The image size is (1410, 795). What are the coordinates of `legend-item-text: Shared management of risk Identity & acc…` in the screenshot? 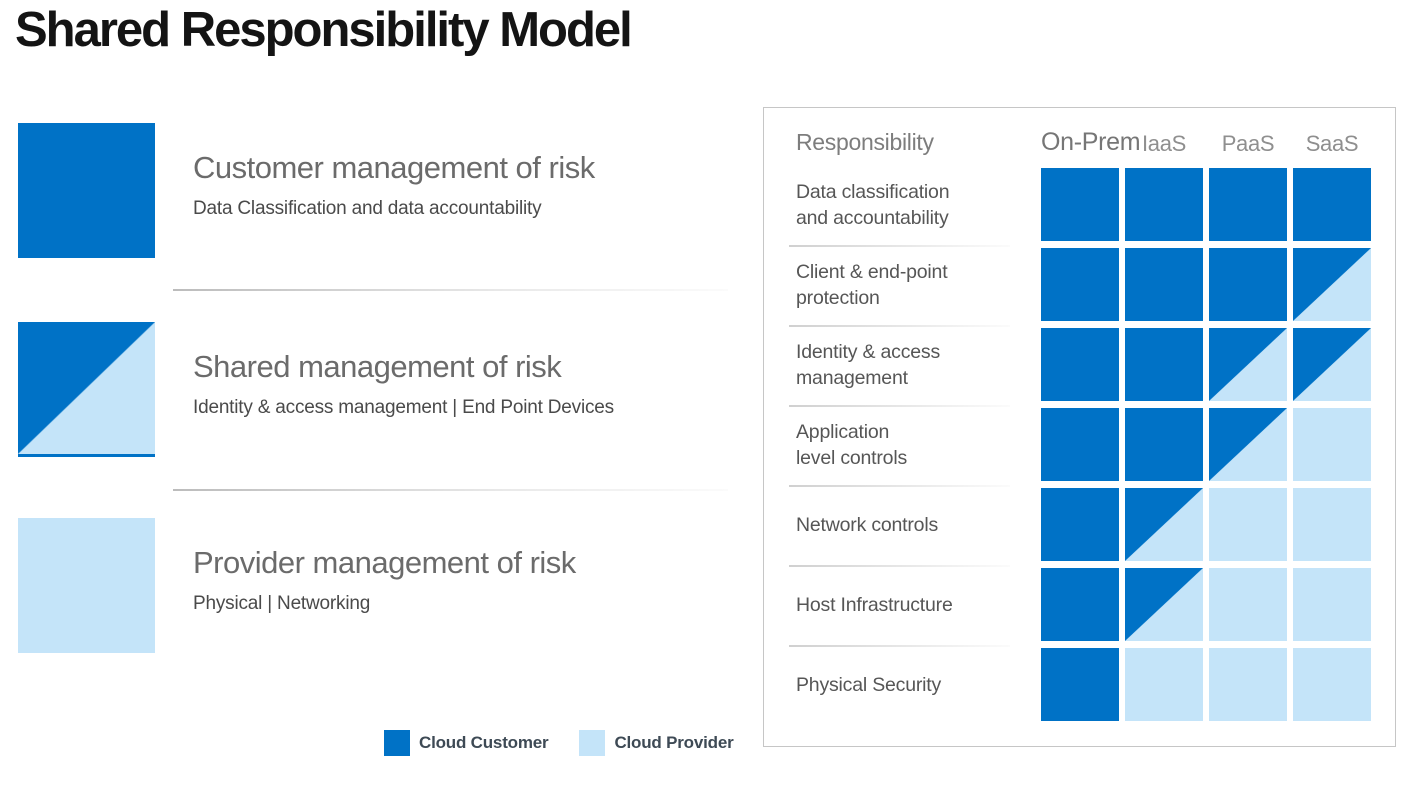 It's located at (403, 389).